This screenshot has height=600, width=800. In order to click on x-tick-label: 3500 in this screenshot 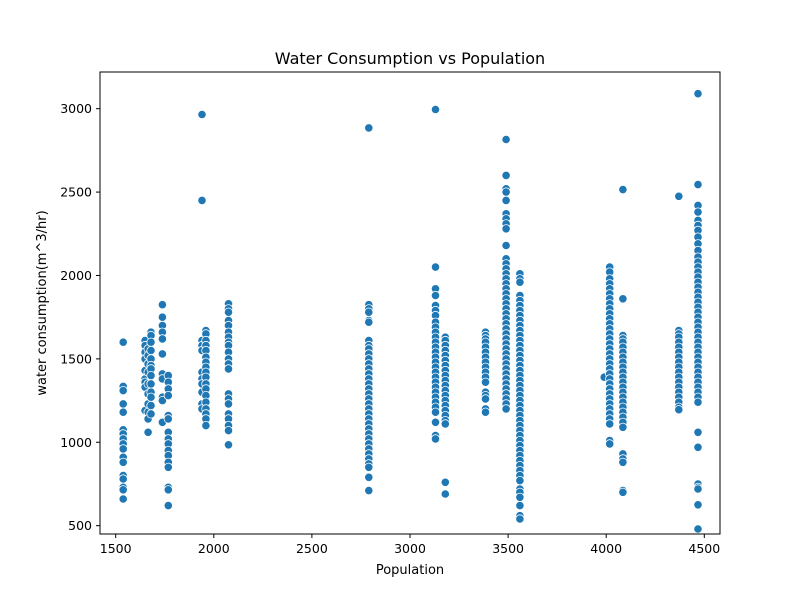, I will do `click(508, 548)`.